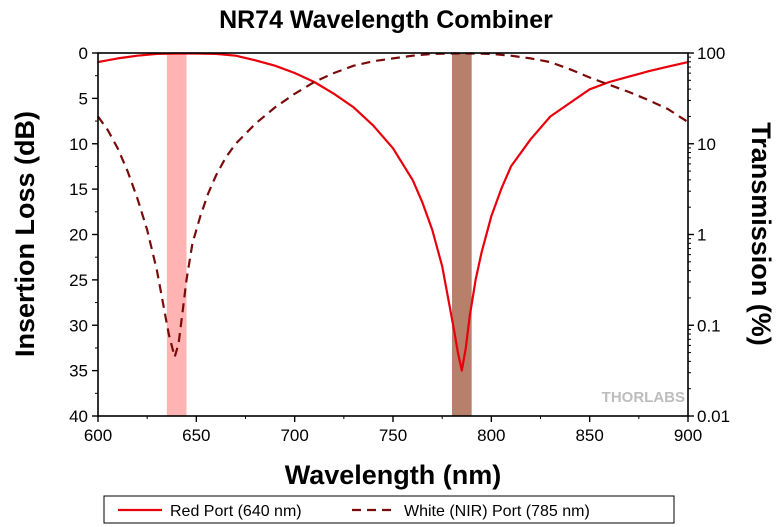 This screenshot has height=527, width=780. What do you see at coordinates (83, 53) in the screenshot?
I see `y-tick-label-0: 0` at bounding box center [83, 53].